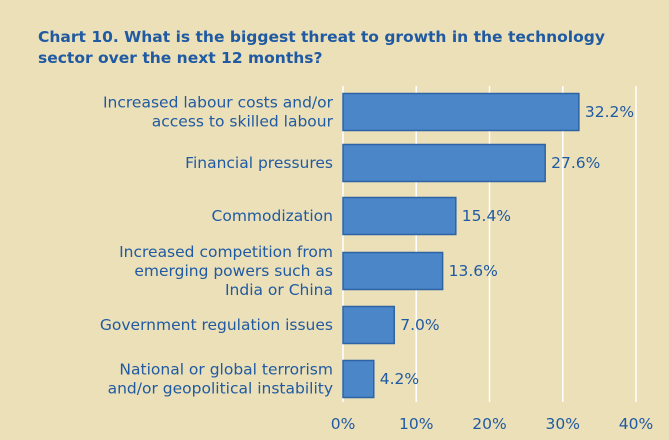  What do you see at coordinates (272, 216) in the screenshot?
I see `category-label: Commodization` at bounding box center [272, 216].